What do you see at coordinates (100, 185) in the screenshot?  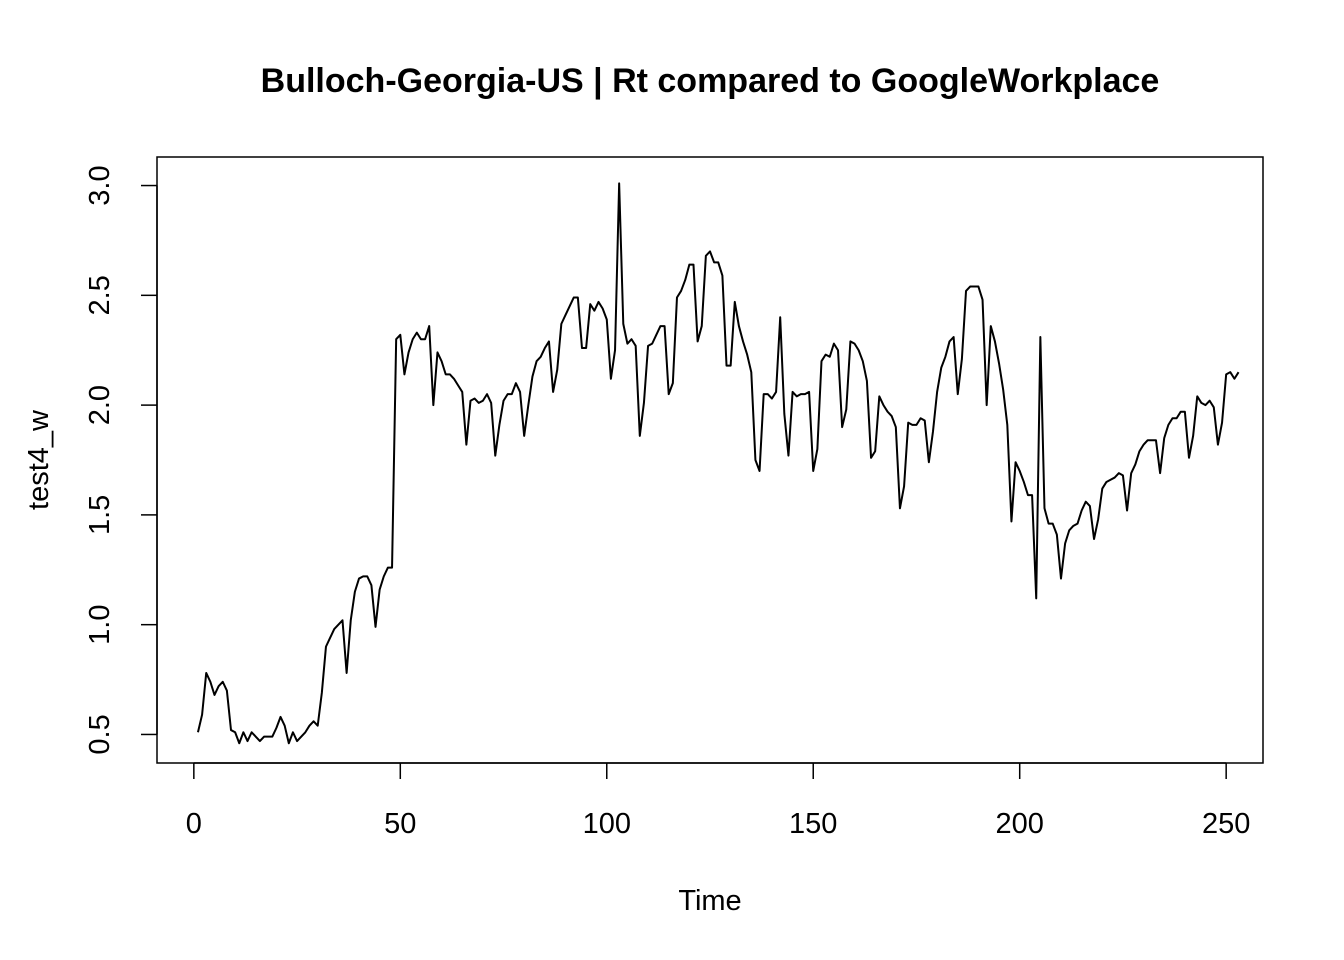 I see `y-tick-label: 3.0` at bounding box center [100, 185].